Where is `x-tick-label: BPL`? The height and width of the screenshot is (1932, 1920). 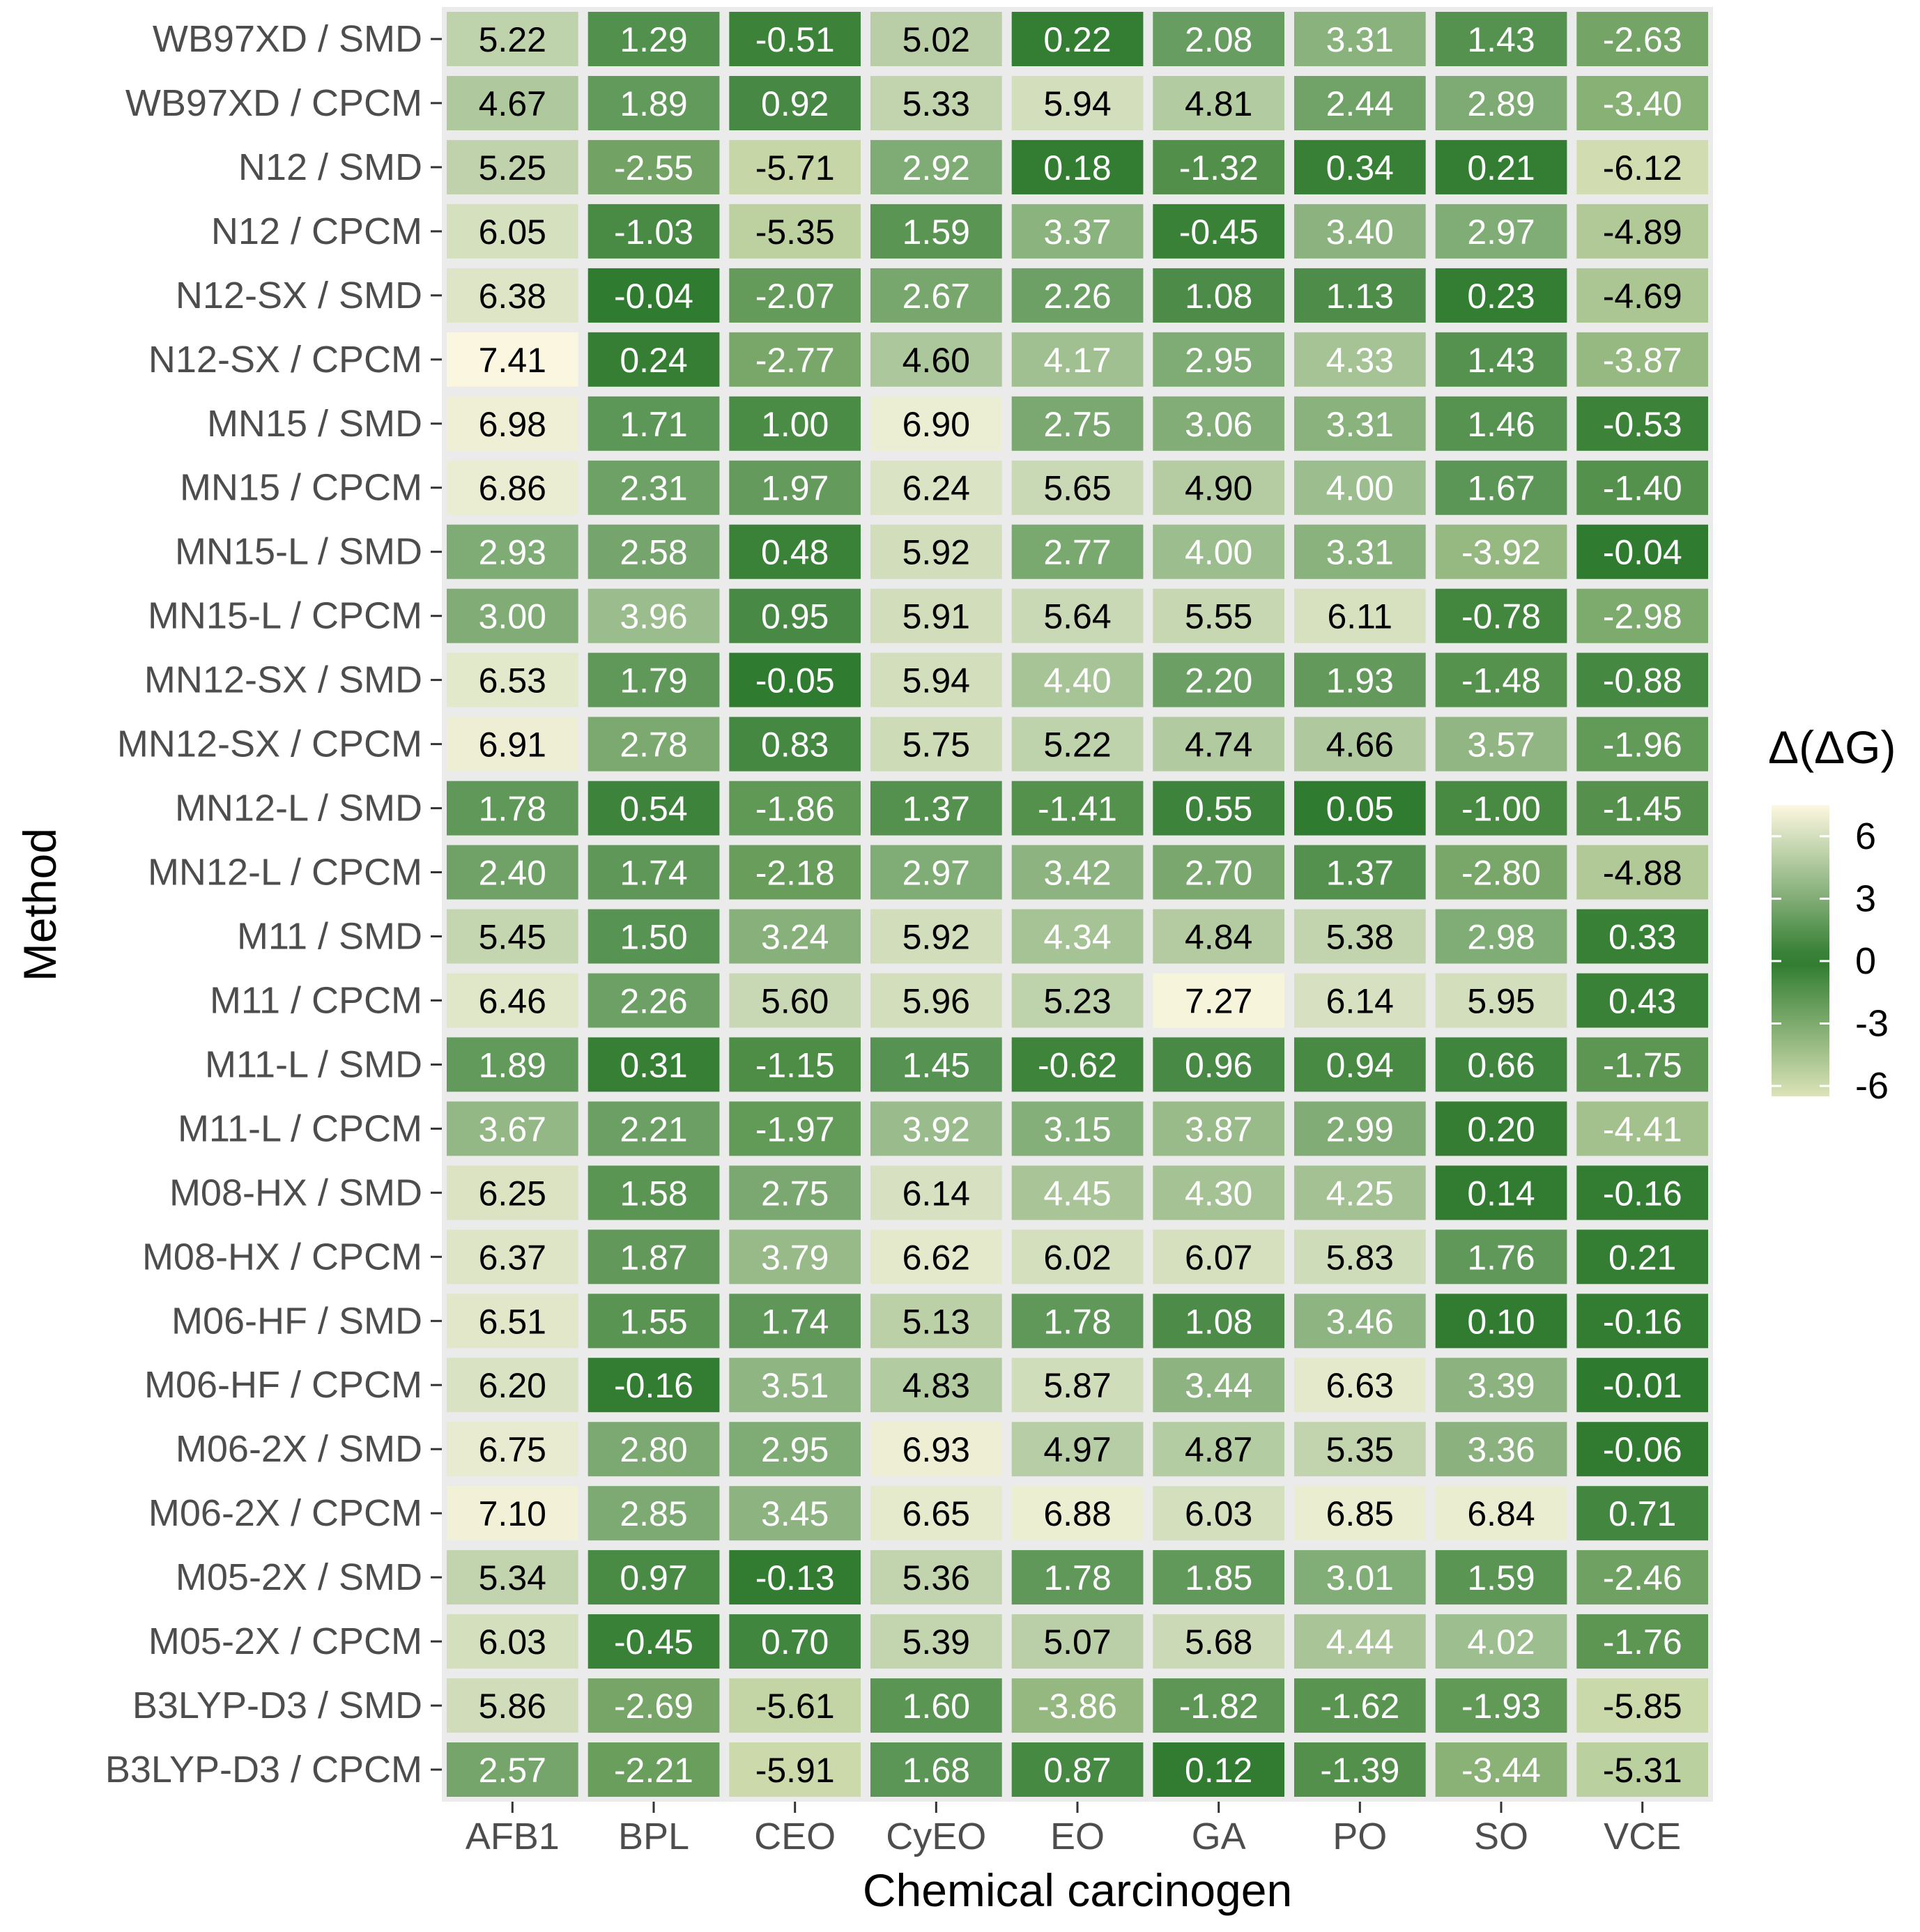 x-tick-label: BPL is located at coordinates (653, 1836).